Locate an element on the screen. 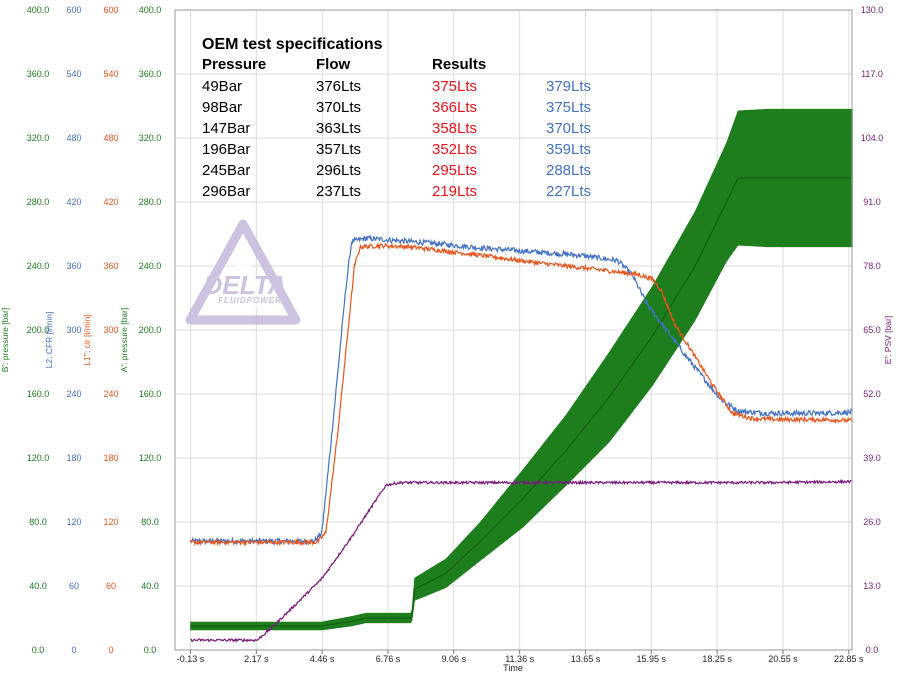 The image size is (900, 684). y-tick-label-l2: 120 is located at coordinates (73, 522).